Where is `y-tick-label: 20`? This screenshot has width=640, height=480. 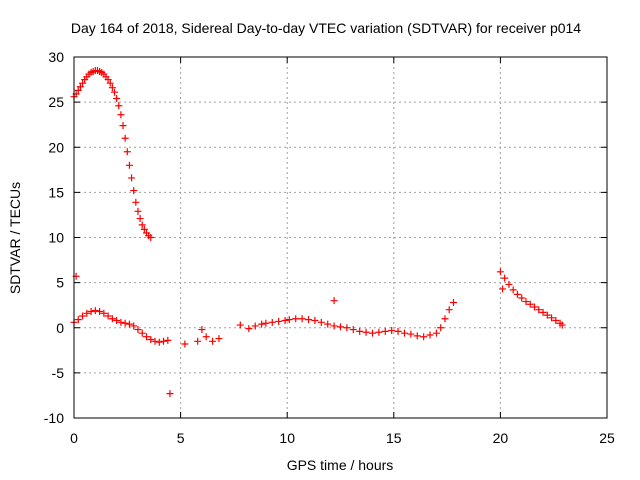 y-tick-label: 20 is located at coordinates (56, 147).